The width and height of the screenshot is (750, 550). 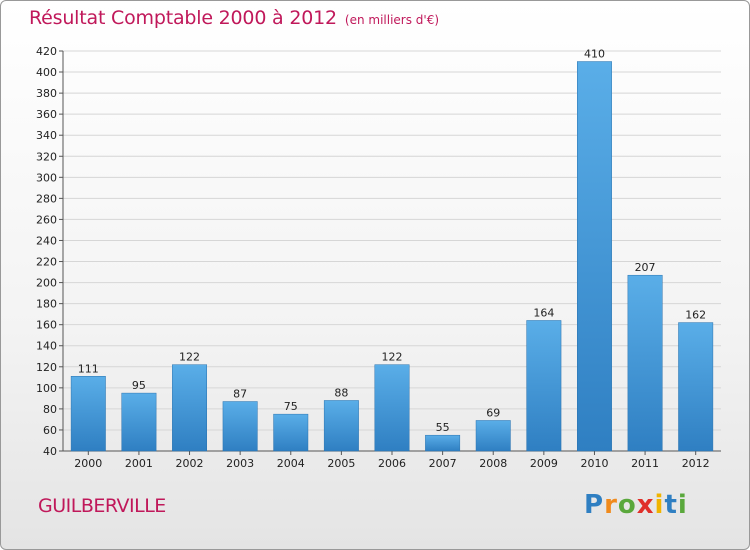 What do you see at coordinates (189, 357) in the screenshot?
I see `data-label-2002: 122` at bounding box center [189, 357].